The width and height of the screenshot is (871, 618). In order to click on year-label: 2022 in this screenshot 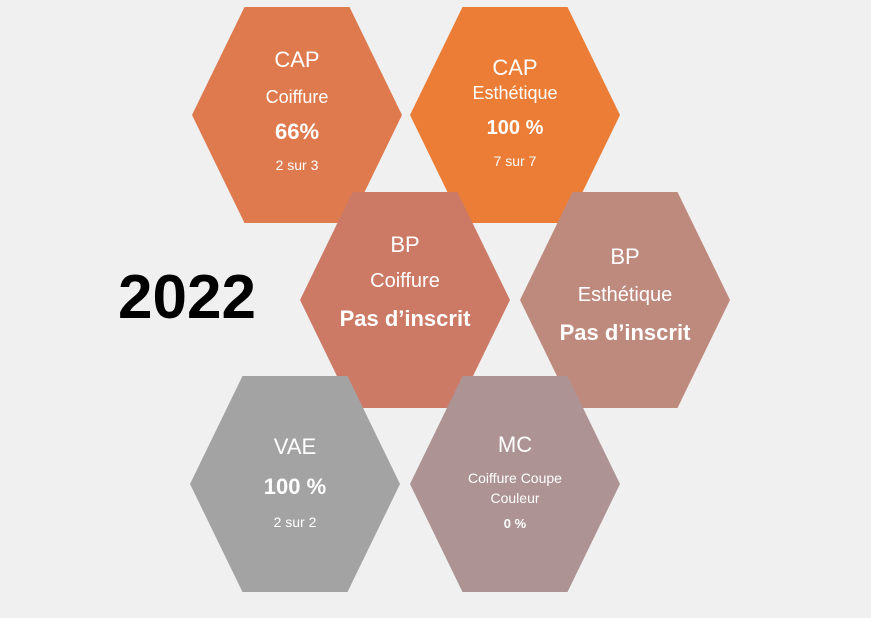, I will do `click(187, 297)`.